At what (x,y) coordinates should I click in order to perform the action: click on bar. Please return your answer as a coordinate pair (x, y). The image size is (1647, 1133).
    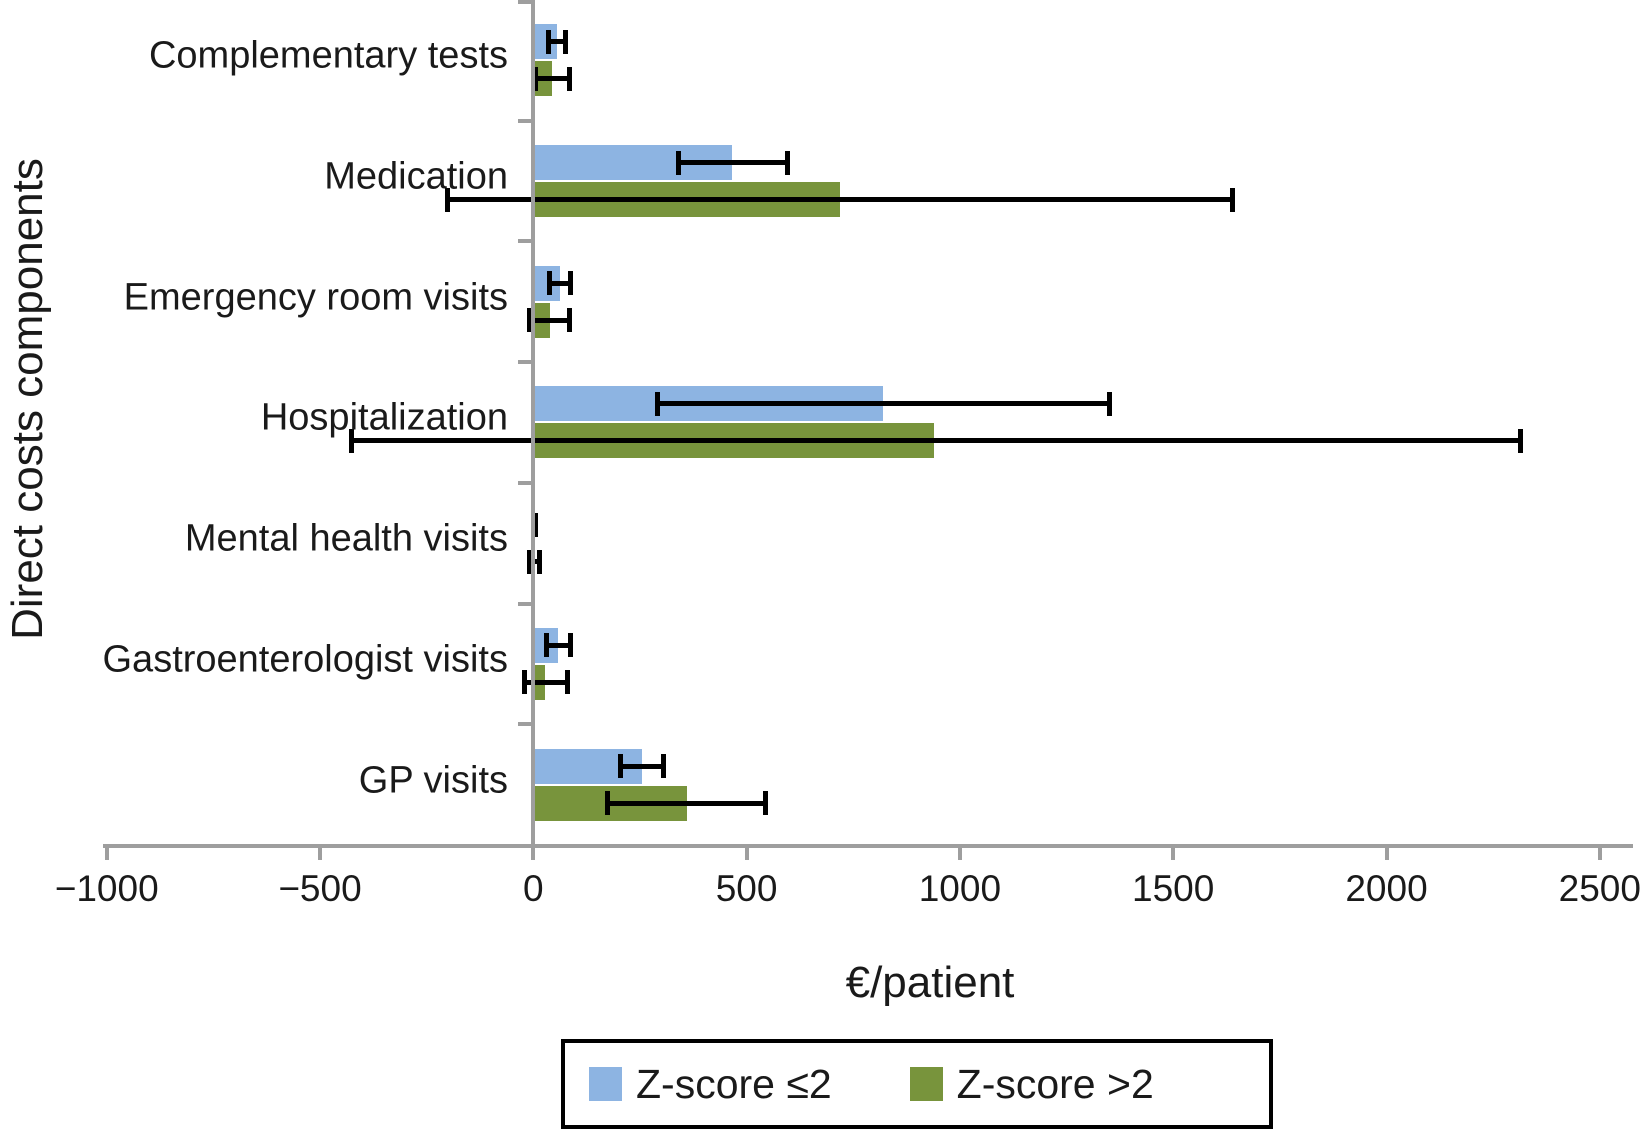
    Looking at the image, I should click on (545, 42).